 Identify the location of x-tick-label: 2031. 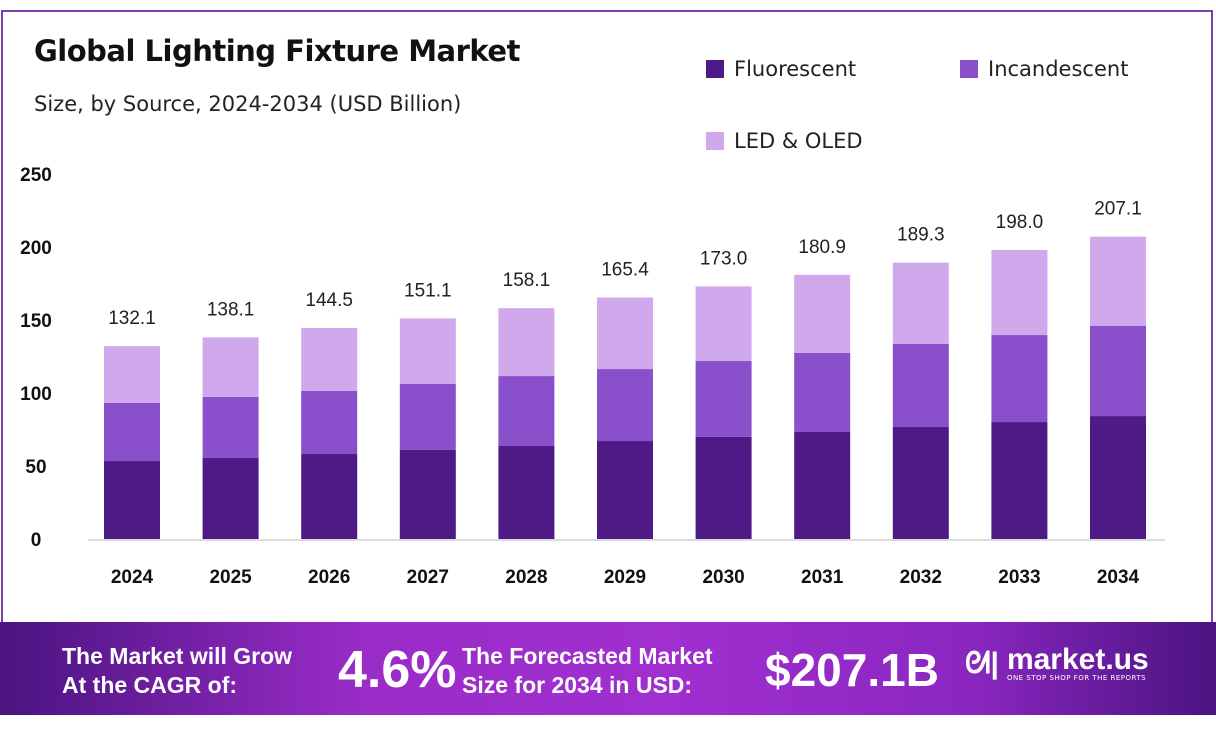
(822, 577).